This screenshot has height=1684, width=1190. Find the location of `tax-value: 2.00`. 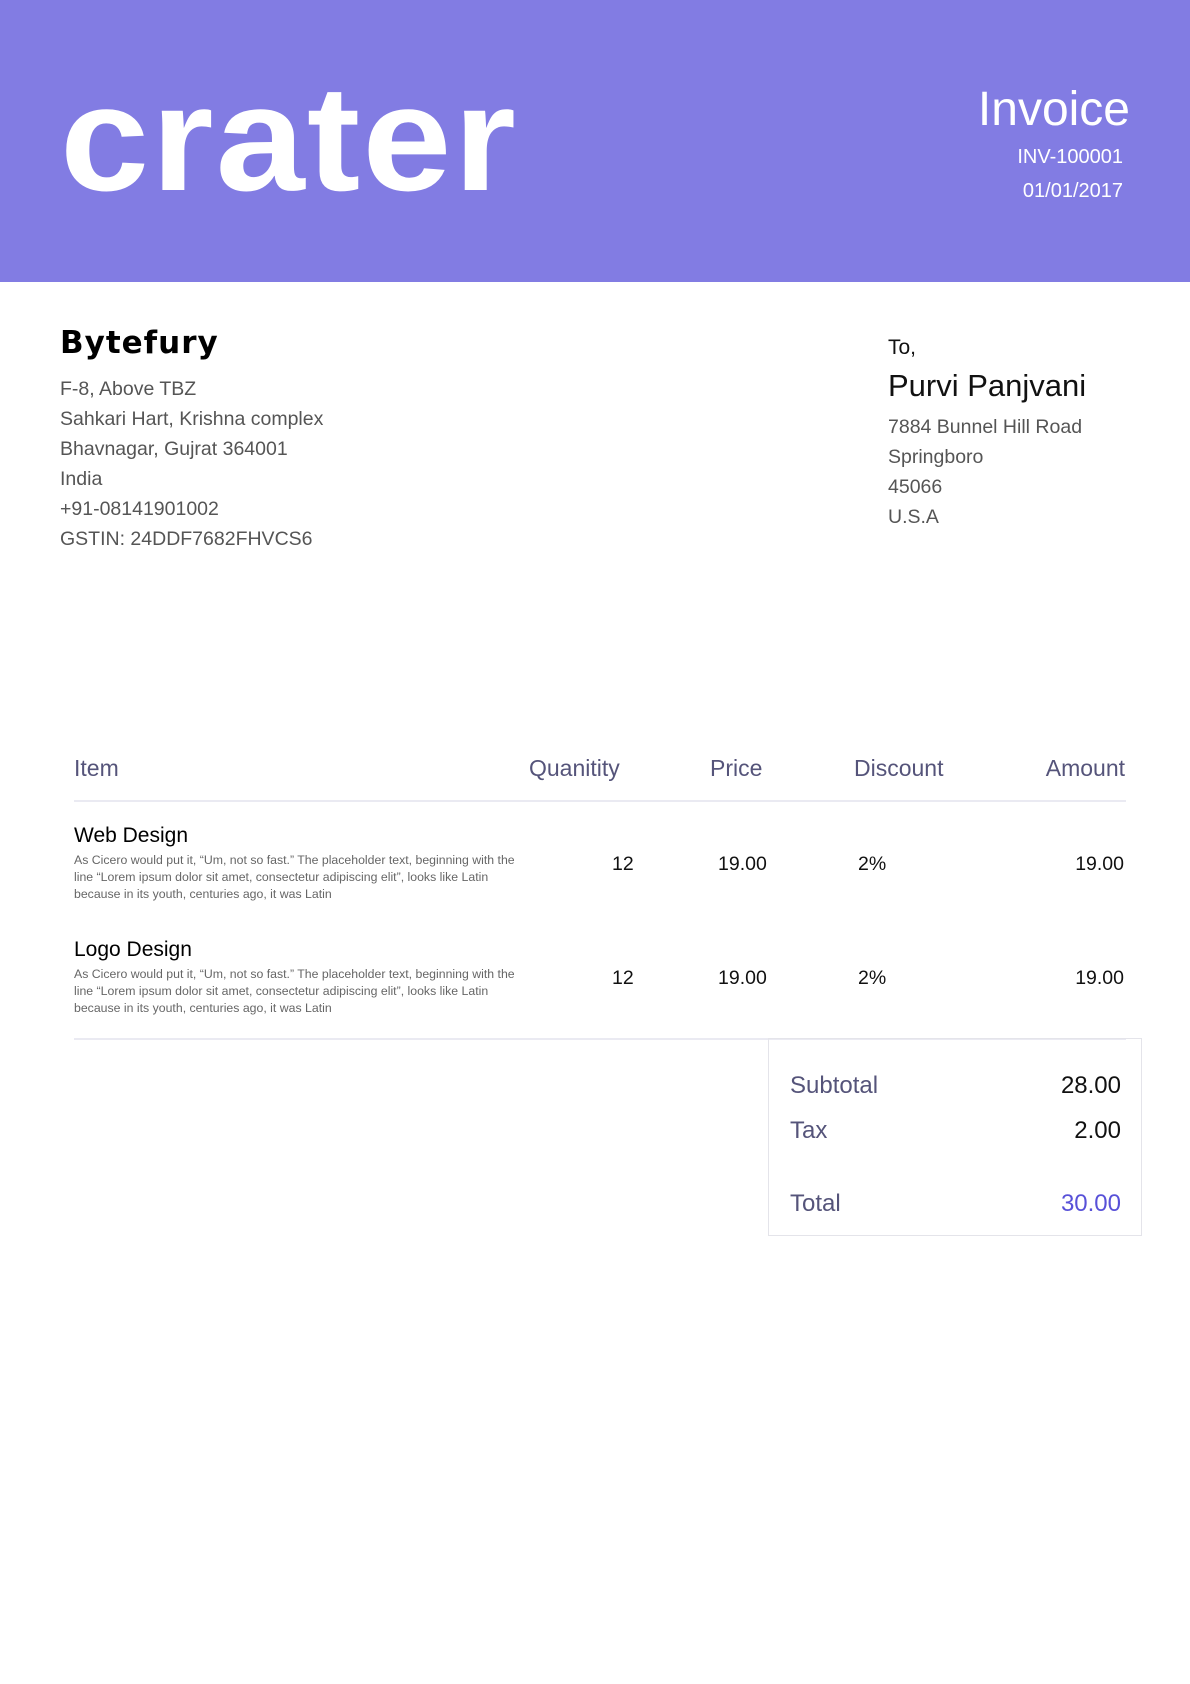

tax-value: 2.00 is located at coordinates (1097, 1130).